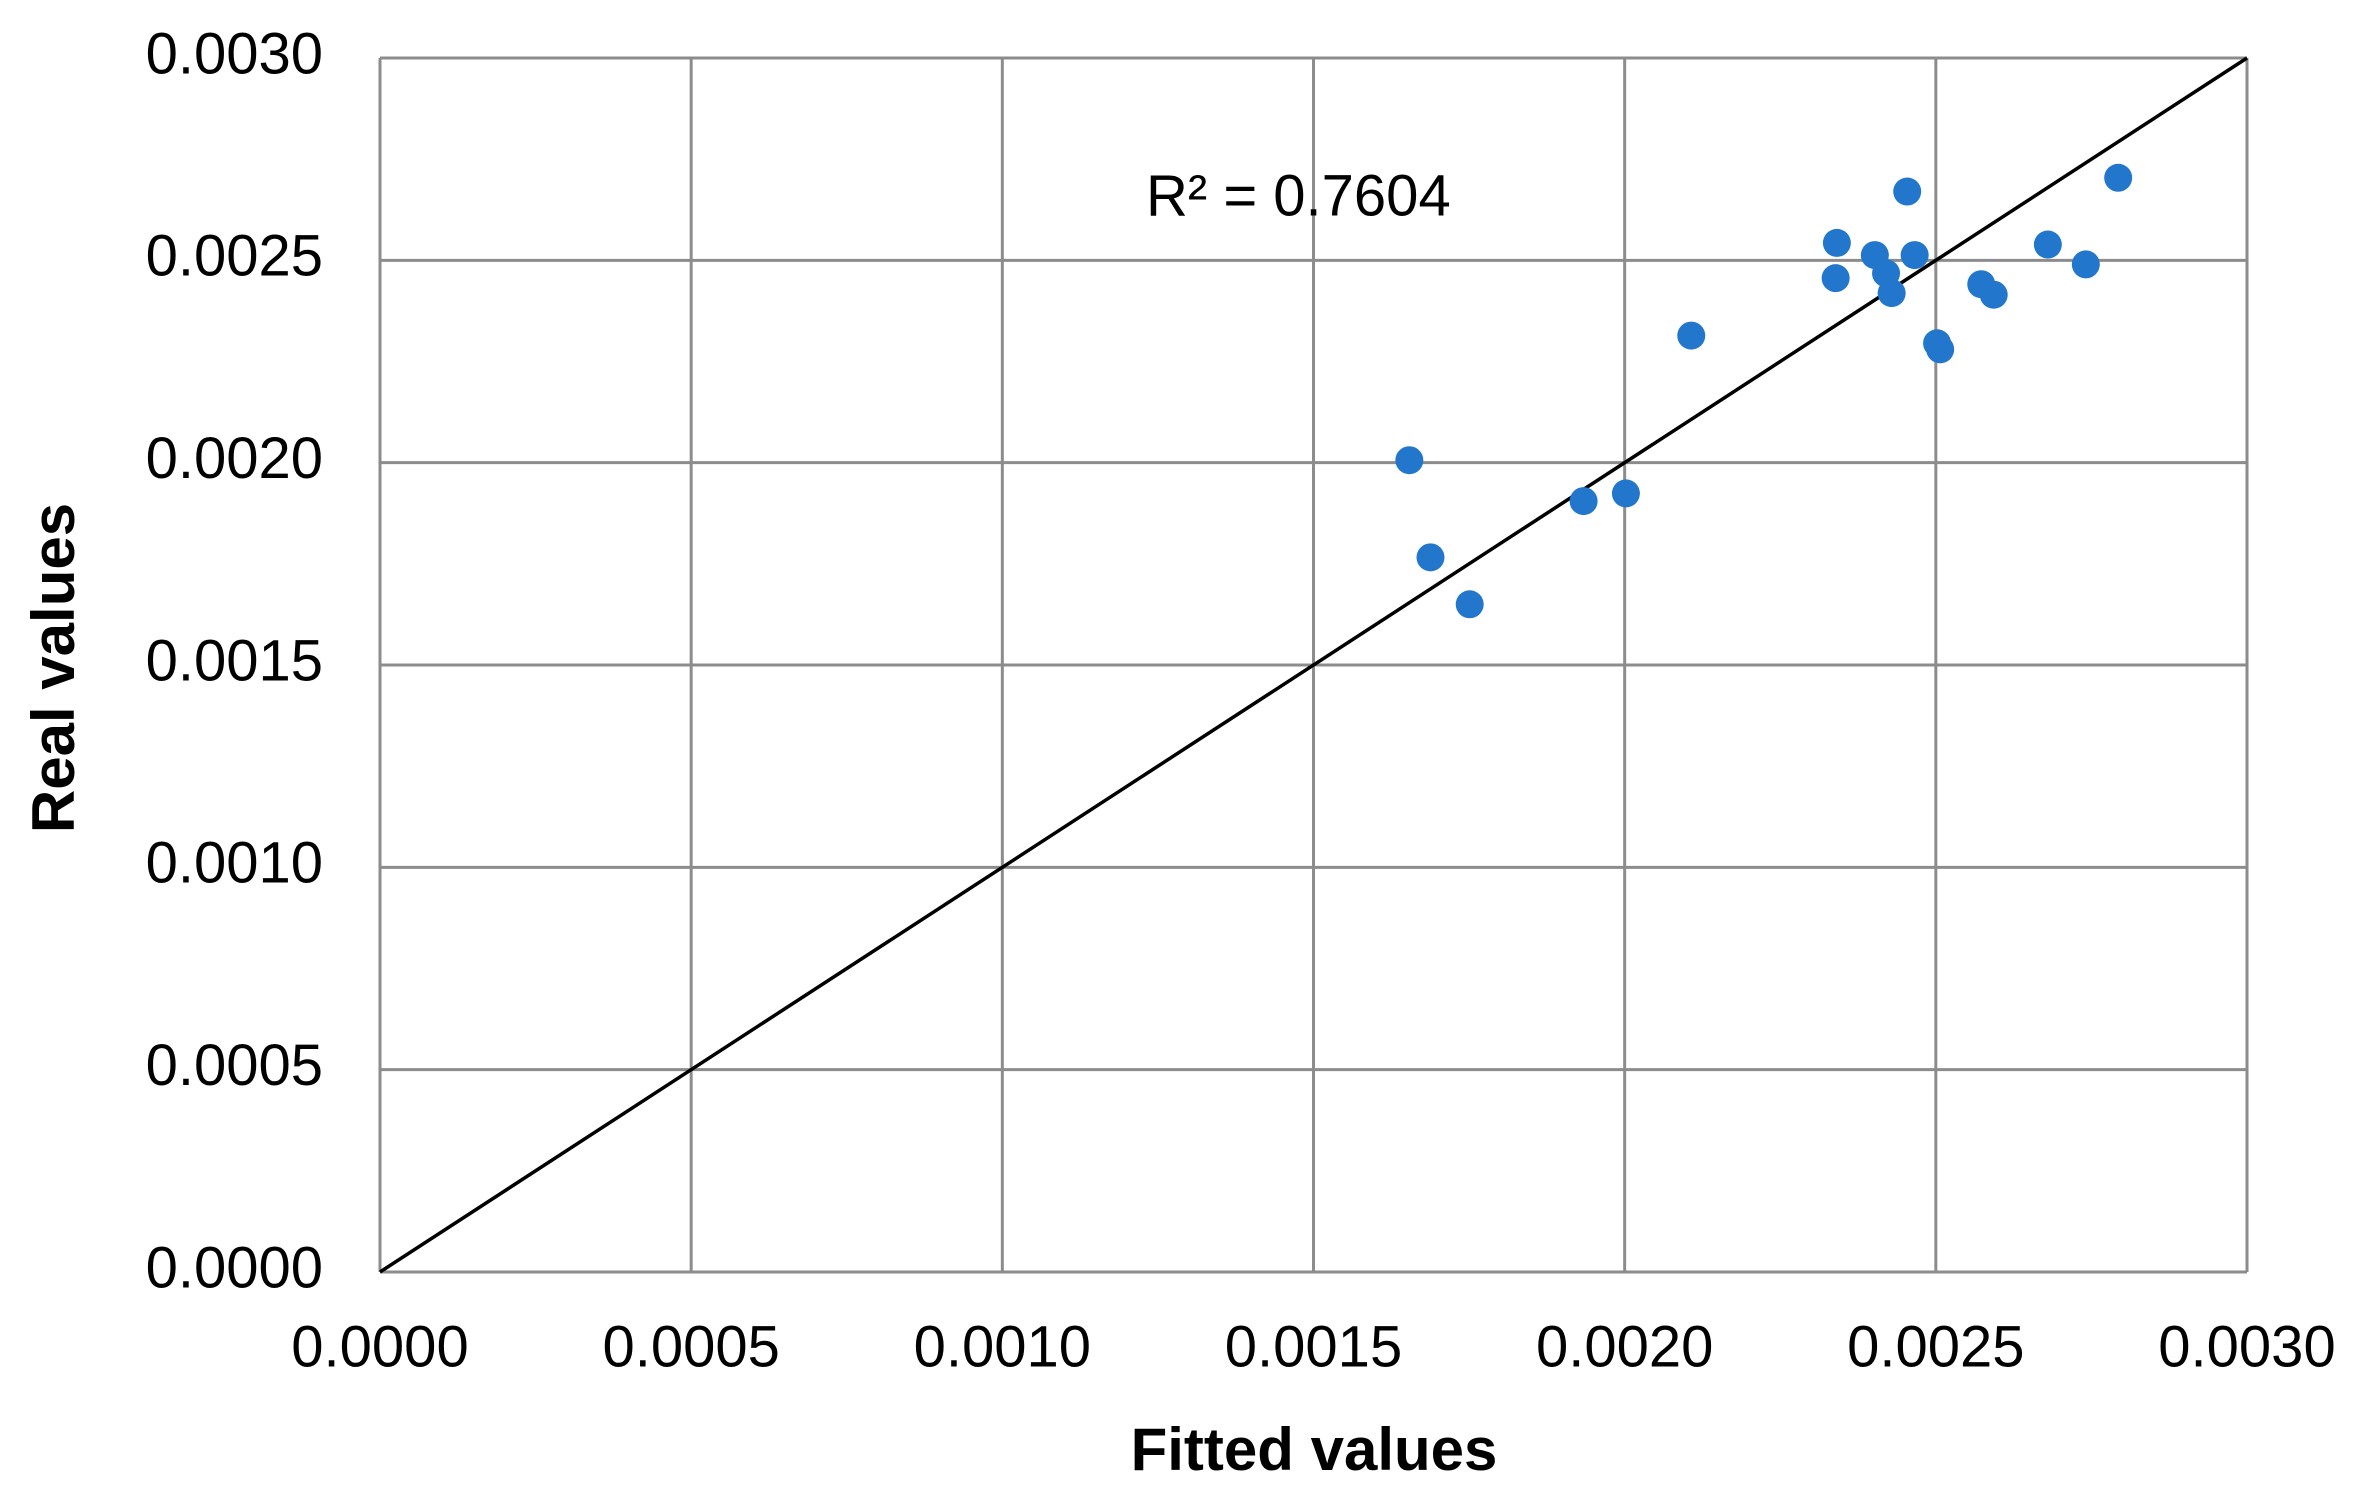  What do you see at coordinates (234, 256) in the screenshot?
I see `y-tick-label: 0.0025` at bounding box center [234, 256].